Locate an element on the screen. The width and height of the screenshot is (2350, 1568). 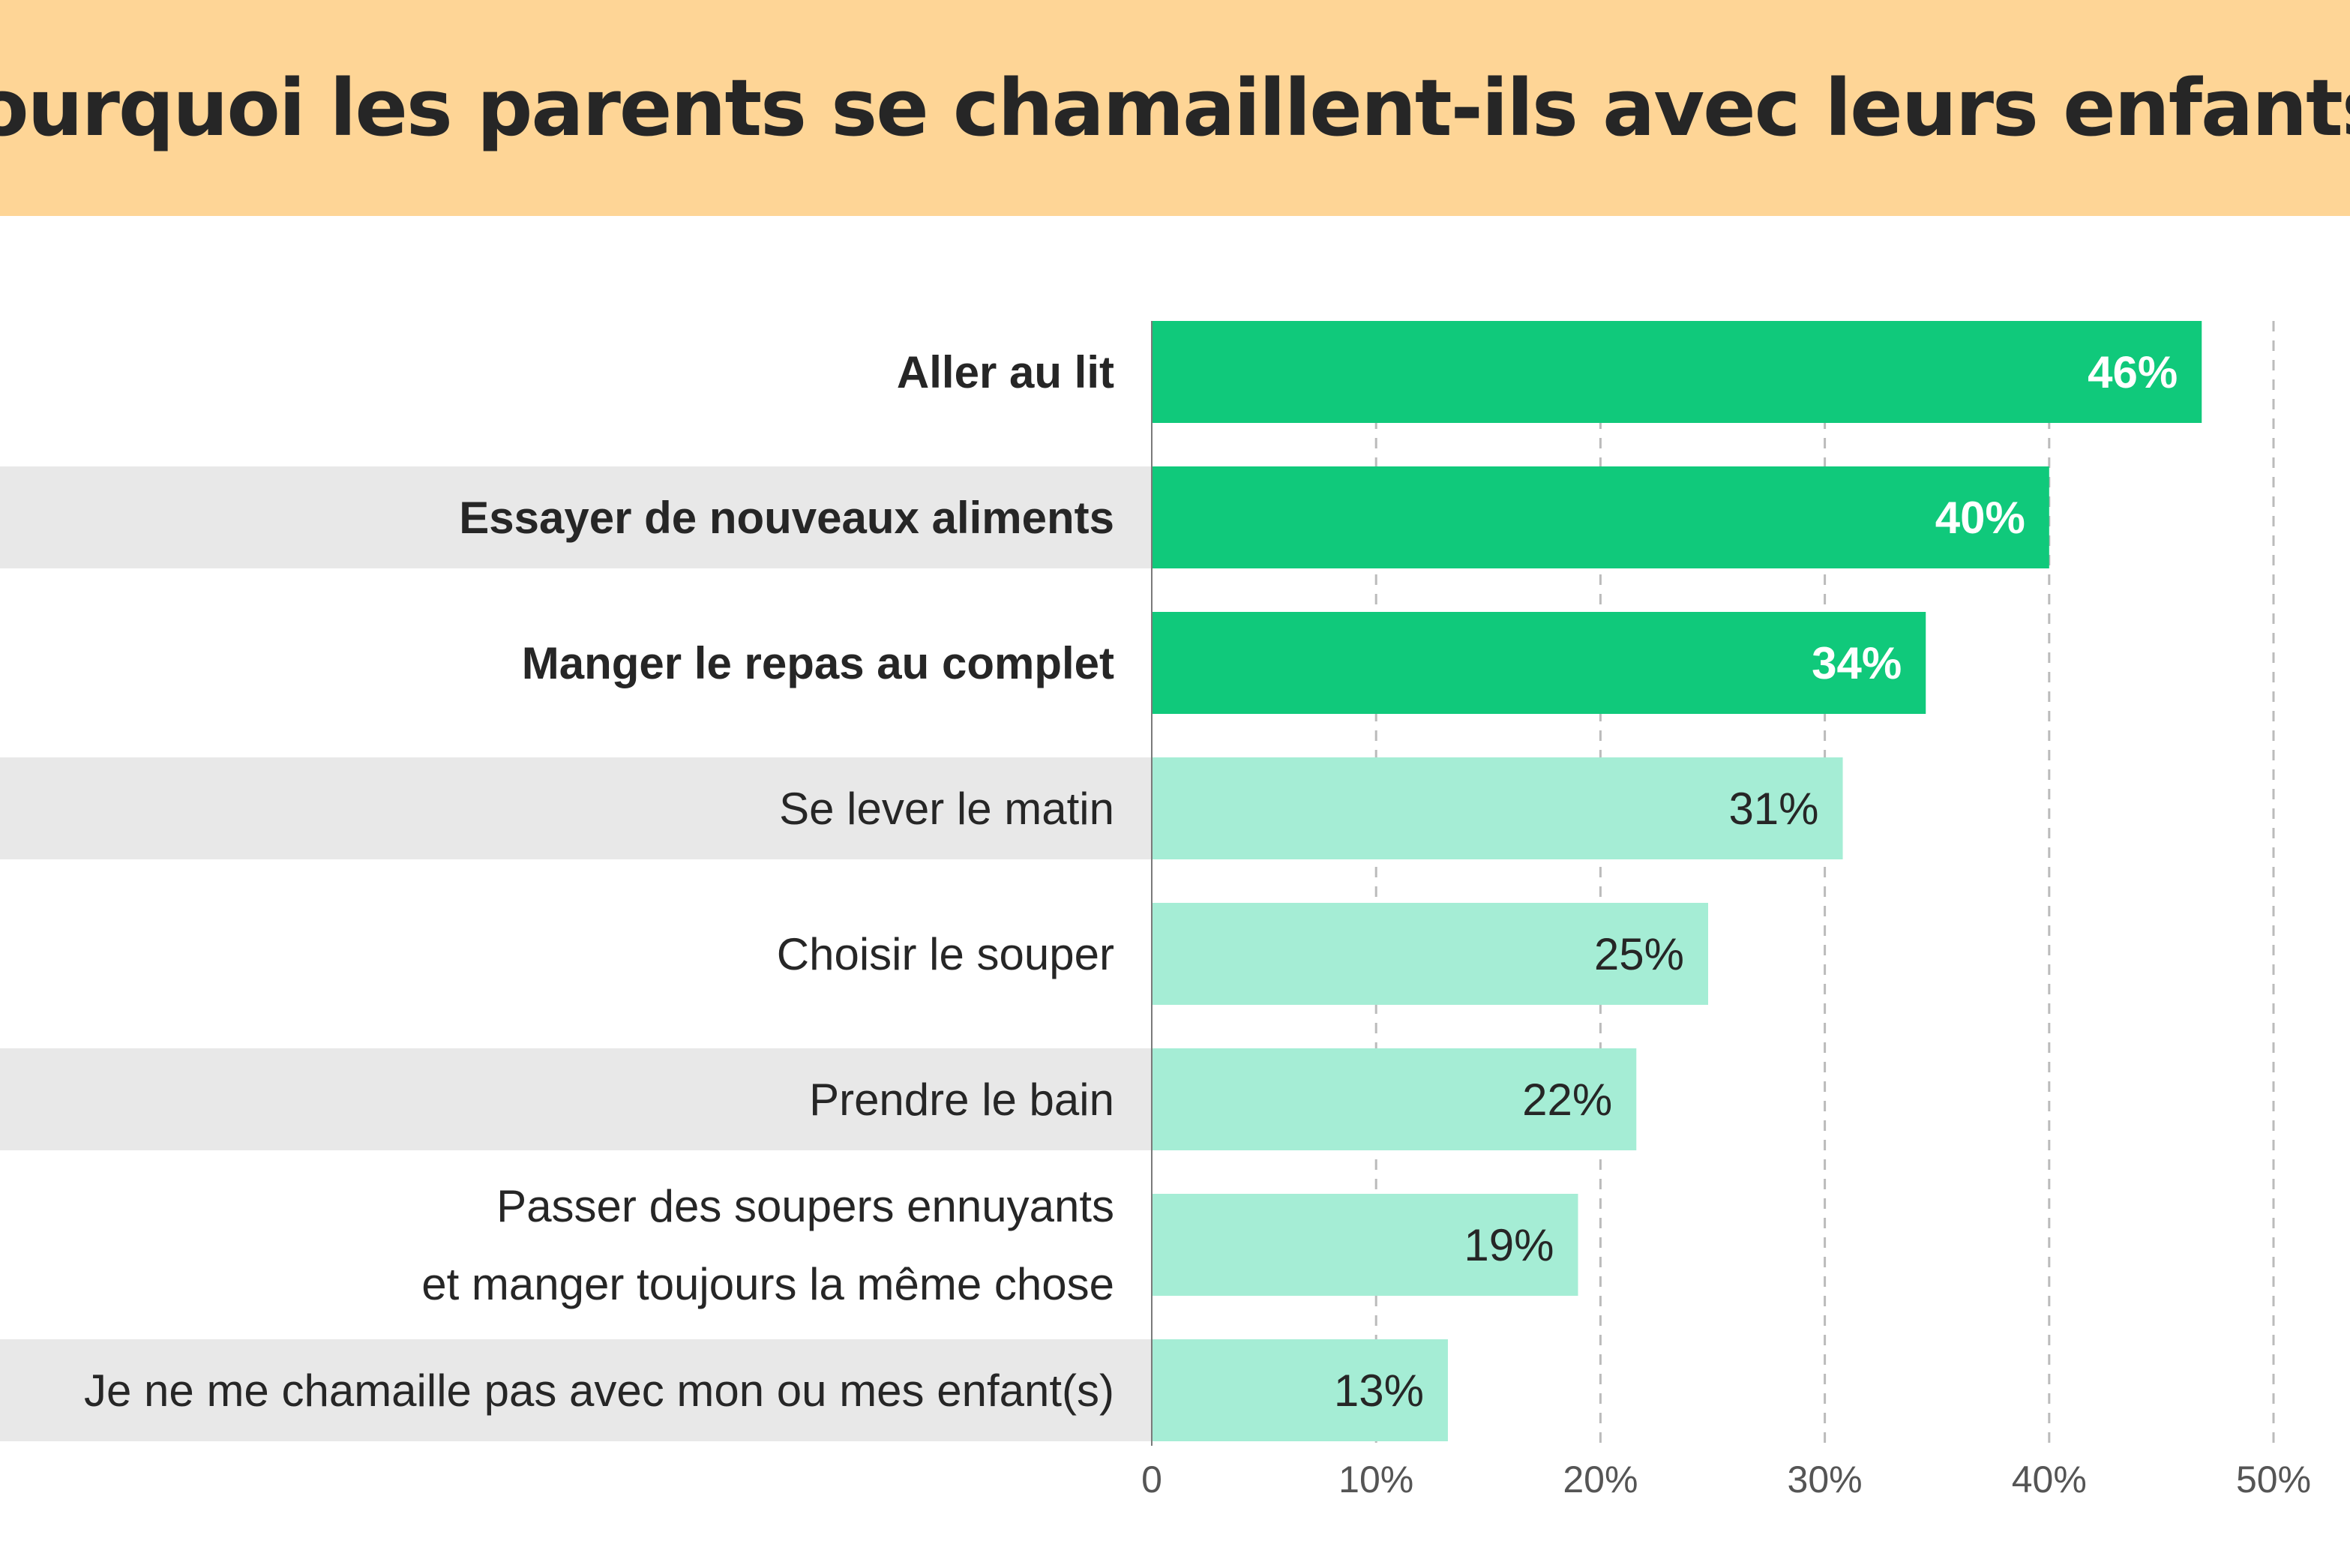
value-label: 40% is located at coordinates (1980, 518).